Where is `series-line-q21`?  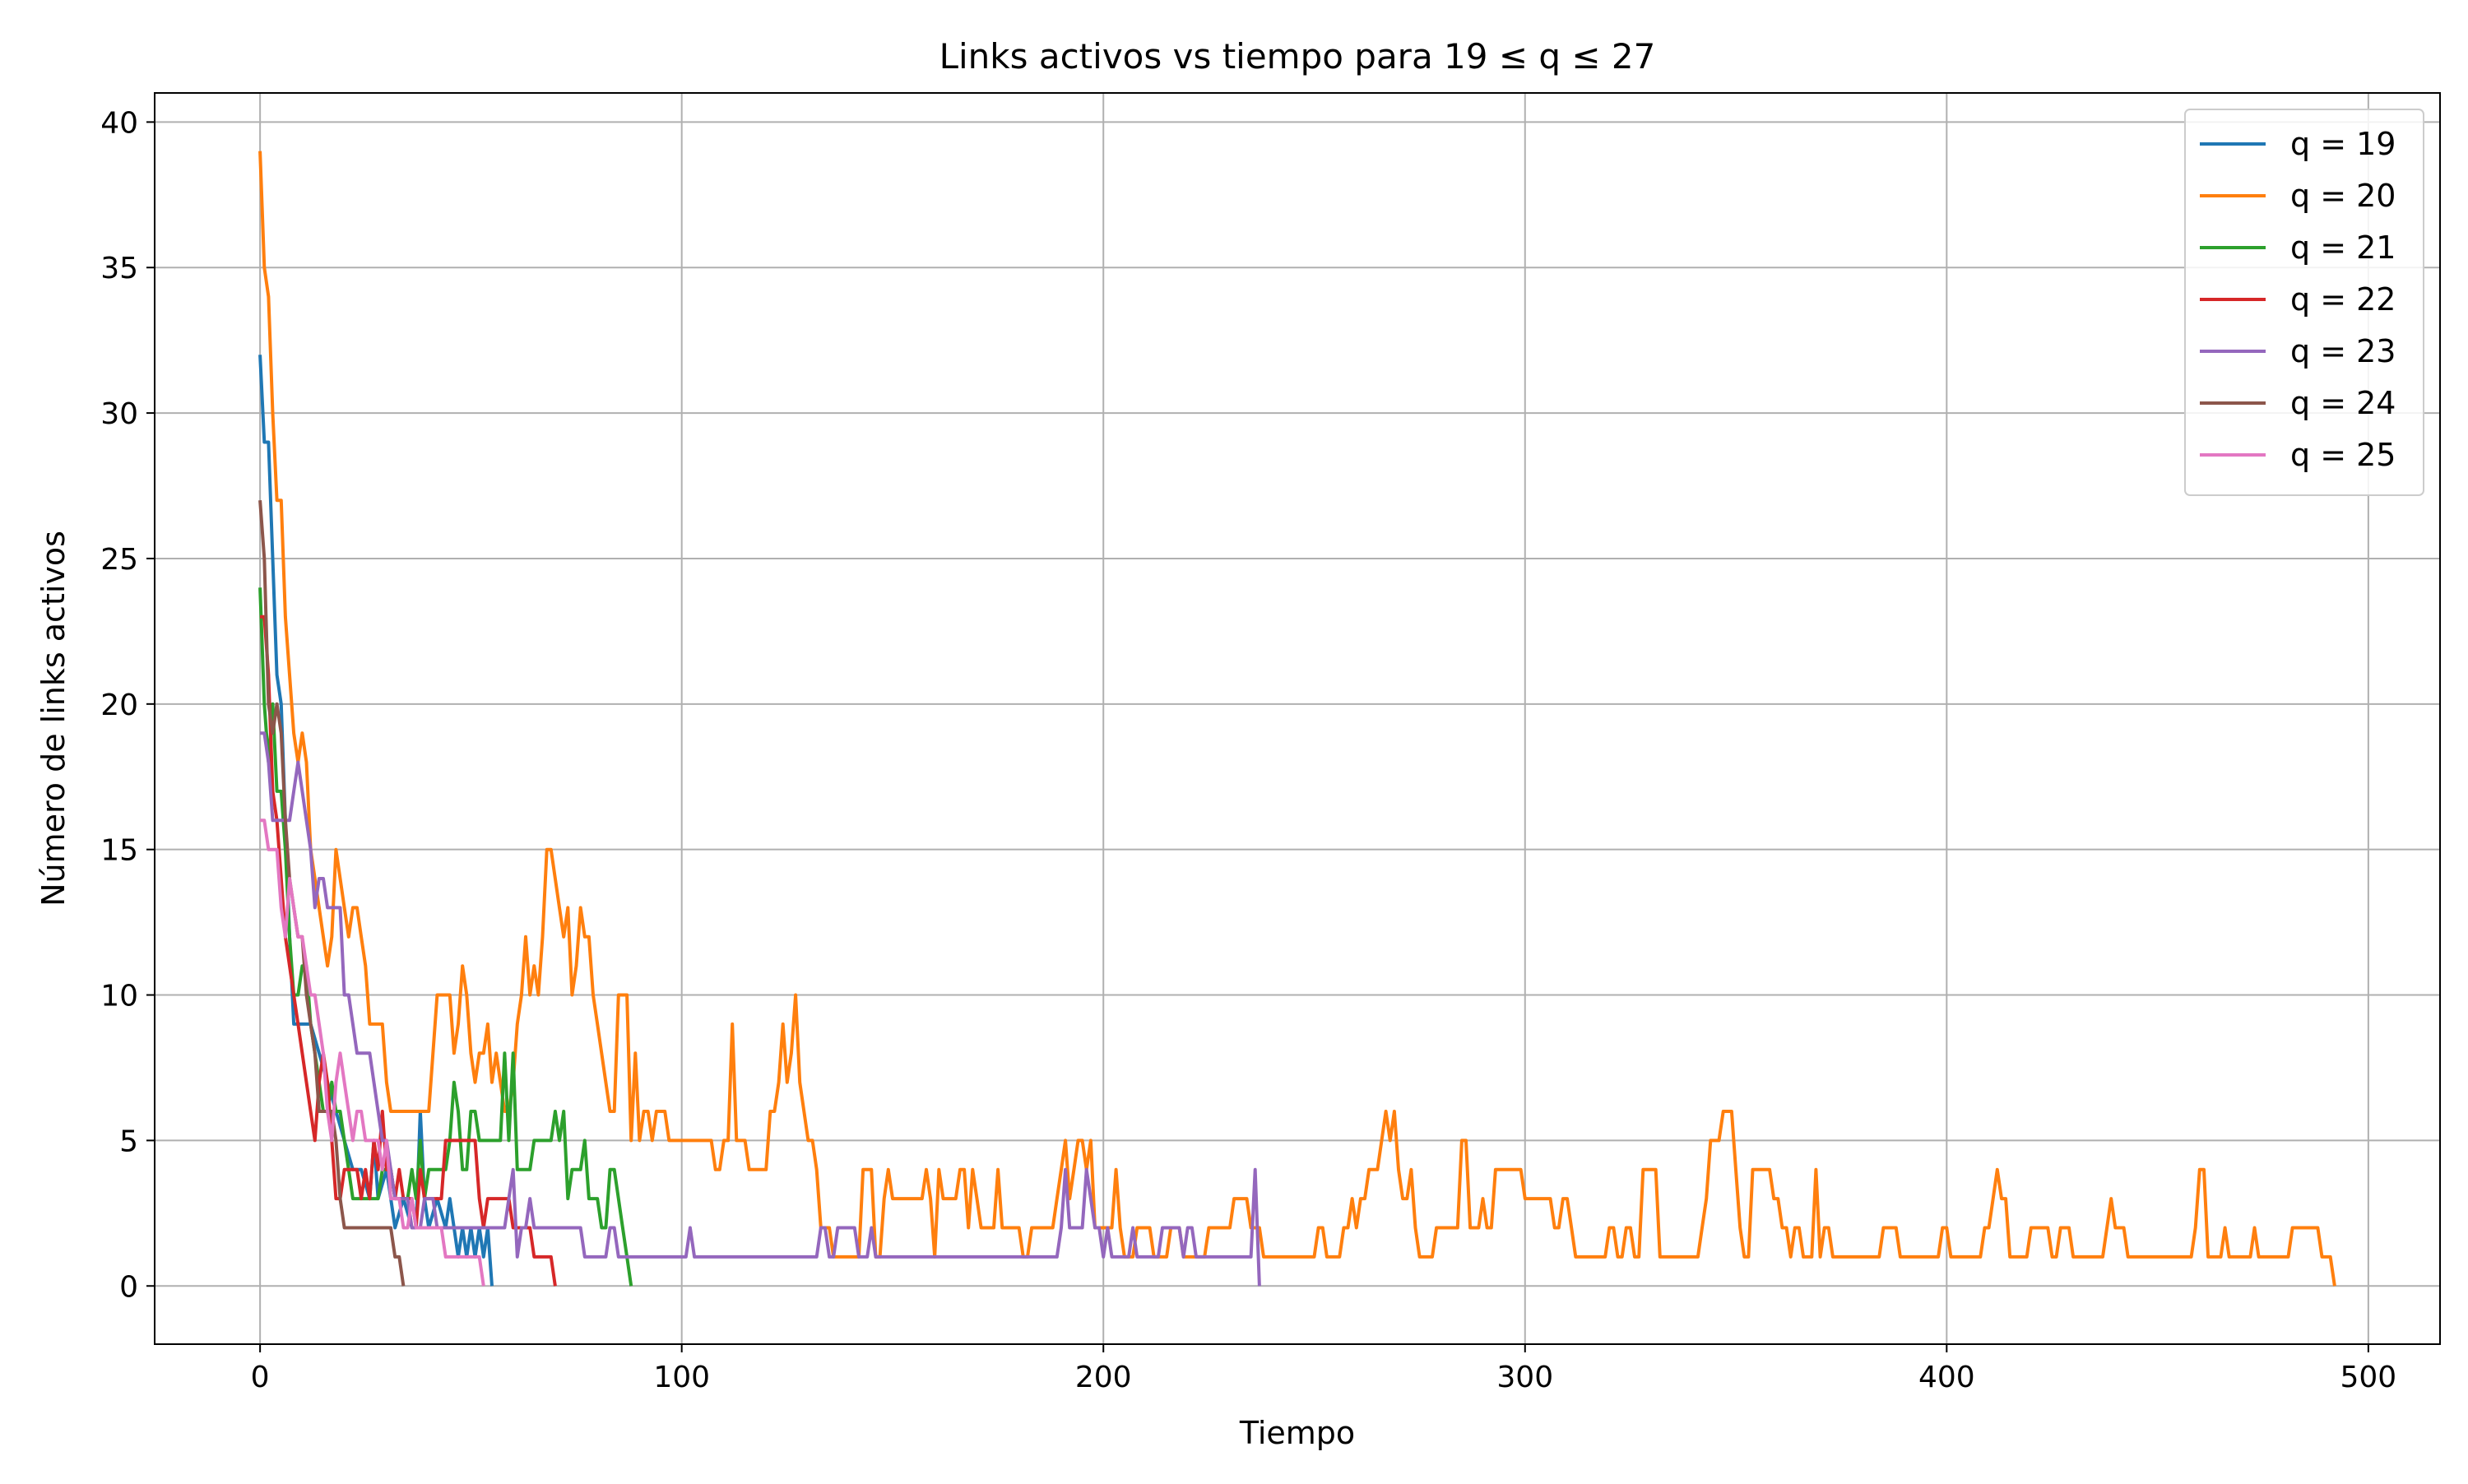
series-line-q21 is located at coordinates (445, 937).